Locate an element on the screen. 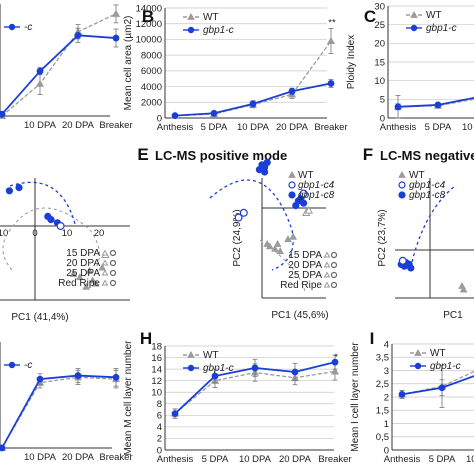 This screenshot has width=474, height=474. x-tick-label-a: 20 DPA is located at coordinates (78, 125).